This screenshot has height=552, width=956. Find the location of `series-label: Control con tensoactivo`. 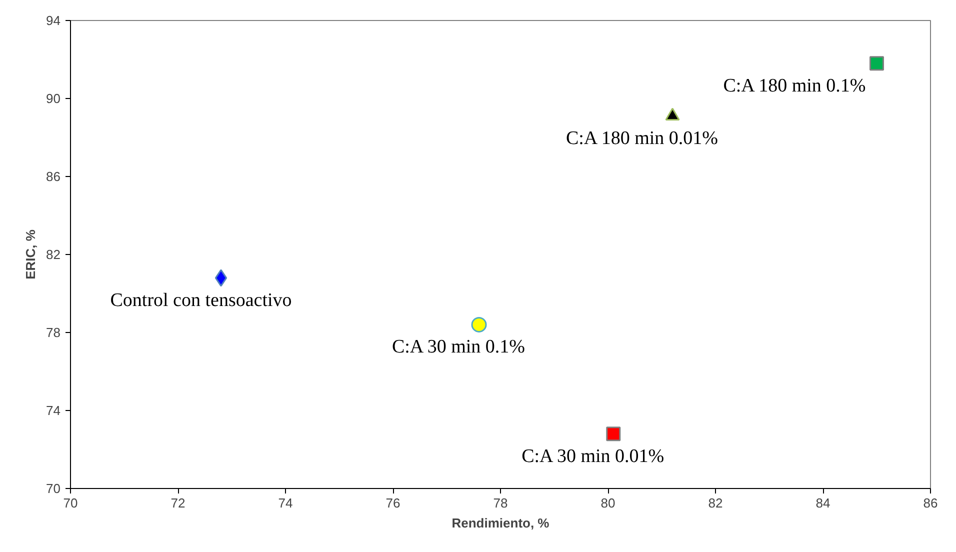

series-label: Control con tensoactivo is located at coordinates (201, 300).